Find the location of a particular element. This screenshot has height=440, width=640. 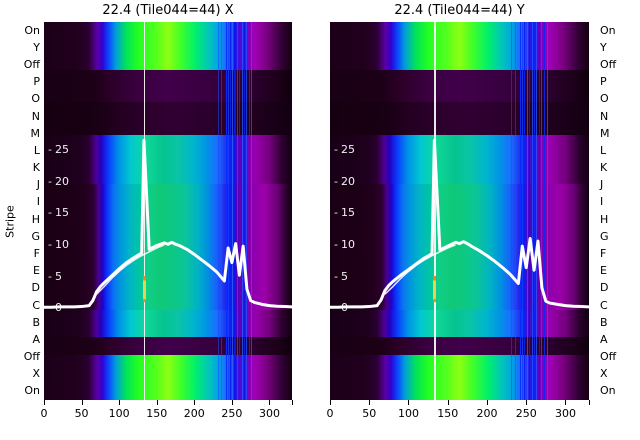

x-axis-tick-label: 0 is located at coordinates (44, 413).